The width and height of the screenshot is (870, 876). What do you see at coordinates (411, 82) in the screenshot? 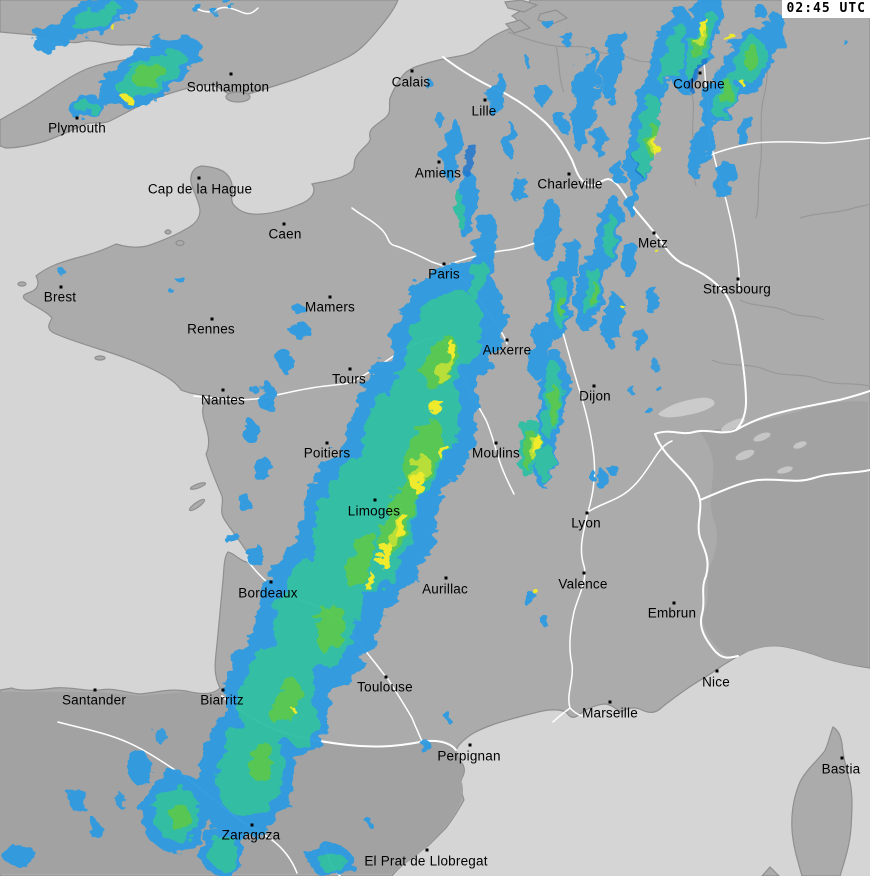
I see `city-label-calais: Calais` at bounding box center [411, 82].